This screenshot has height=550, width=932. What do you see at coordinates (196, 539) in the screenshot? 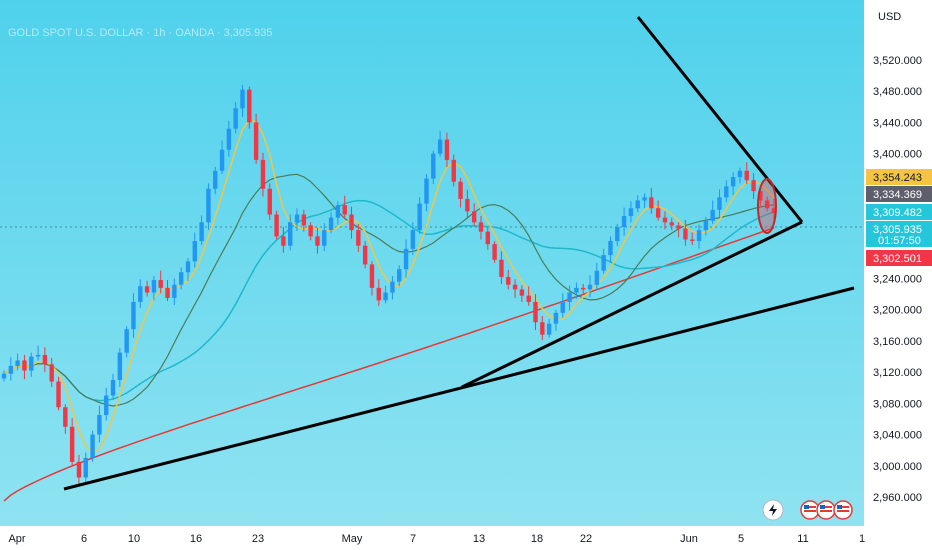
I see `time-tick-label: 16` at bounding box center [196, 539].